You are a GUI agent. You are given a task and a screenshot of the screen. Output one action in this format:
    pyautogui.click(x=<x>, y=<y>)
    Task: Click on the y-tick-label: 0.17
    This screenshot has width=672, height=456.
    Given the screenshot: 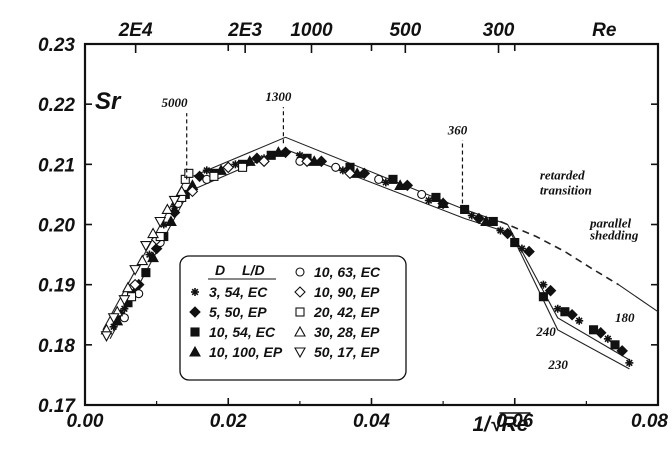 What is the action you would take?
    pyautogui.click(x=57, y=406)
    